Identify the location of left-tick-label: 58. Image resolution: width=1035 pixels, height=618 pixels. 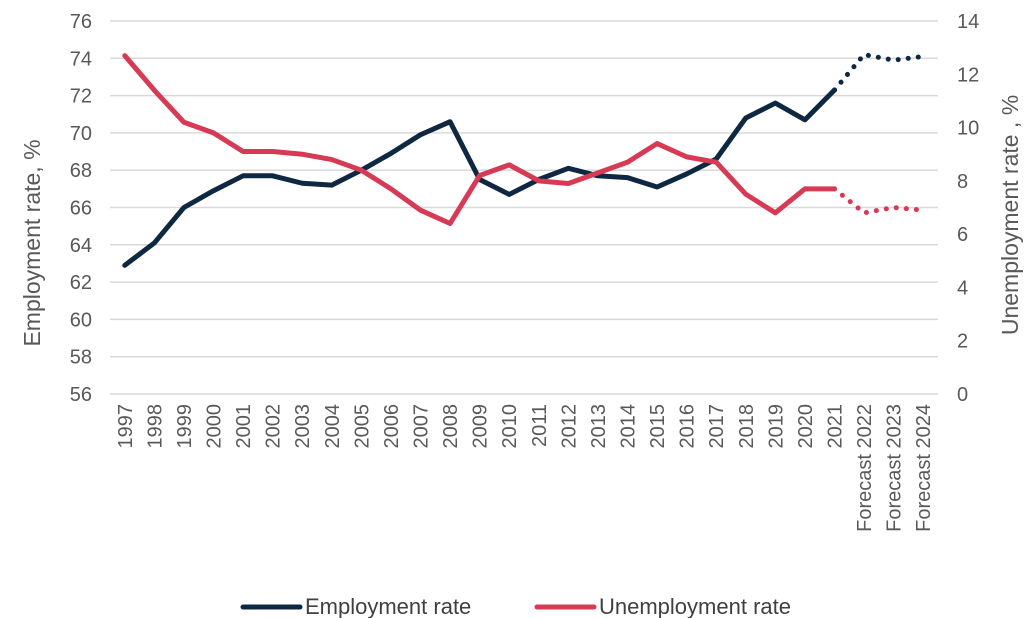
(81, 358).